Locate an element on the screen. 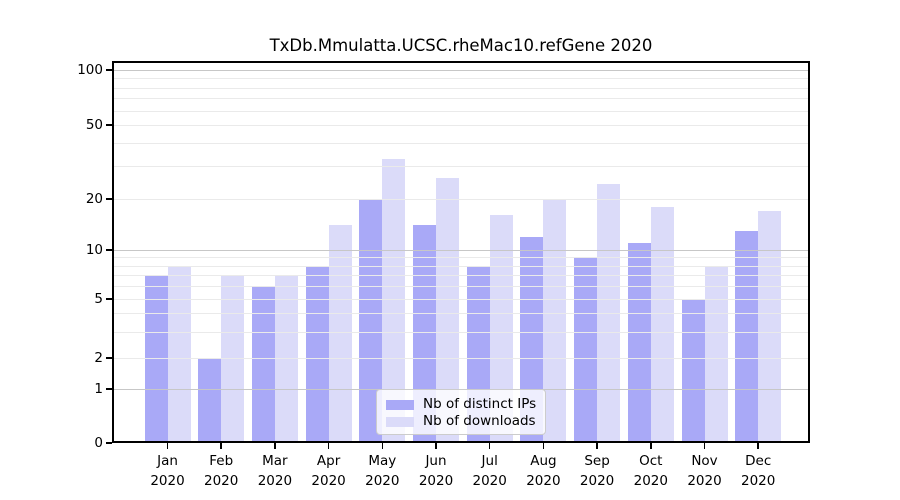 Image resolution: width=900 pixels, height=500 pixels. legend-item: Nb of distinct IPs is located at coordinates (461, 404).